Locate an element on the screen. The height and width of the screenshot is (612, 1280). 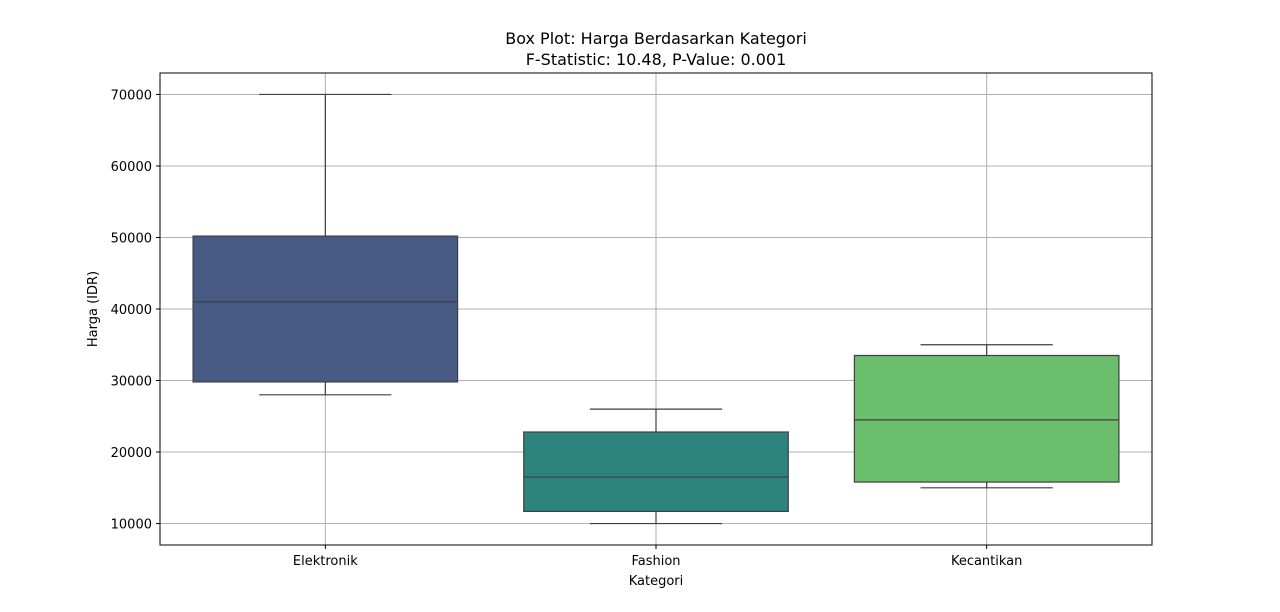
x-tick-label: Fashion is located at coordinates (655, 561).